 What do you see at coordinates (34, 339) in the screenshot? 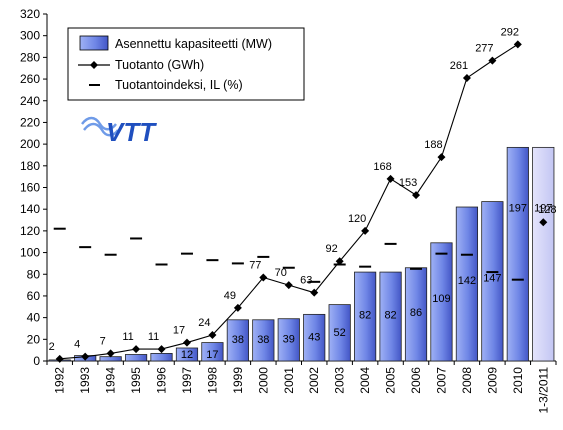
I see `y-tick-label: 20` at bounding box center [34, 339].